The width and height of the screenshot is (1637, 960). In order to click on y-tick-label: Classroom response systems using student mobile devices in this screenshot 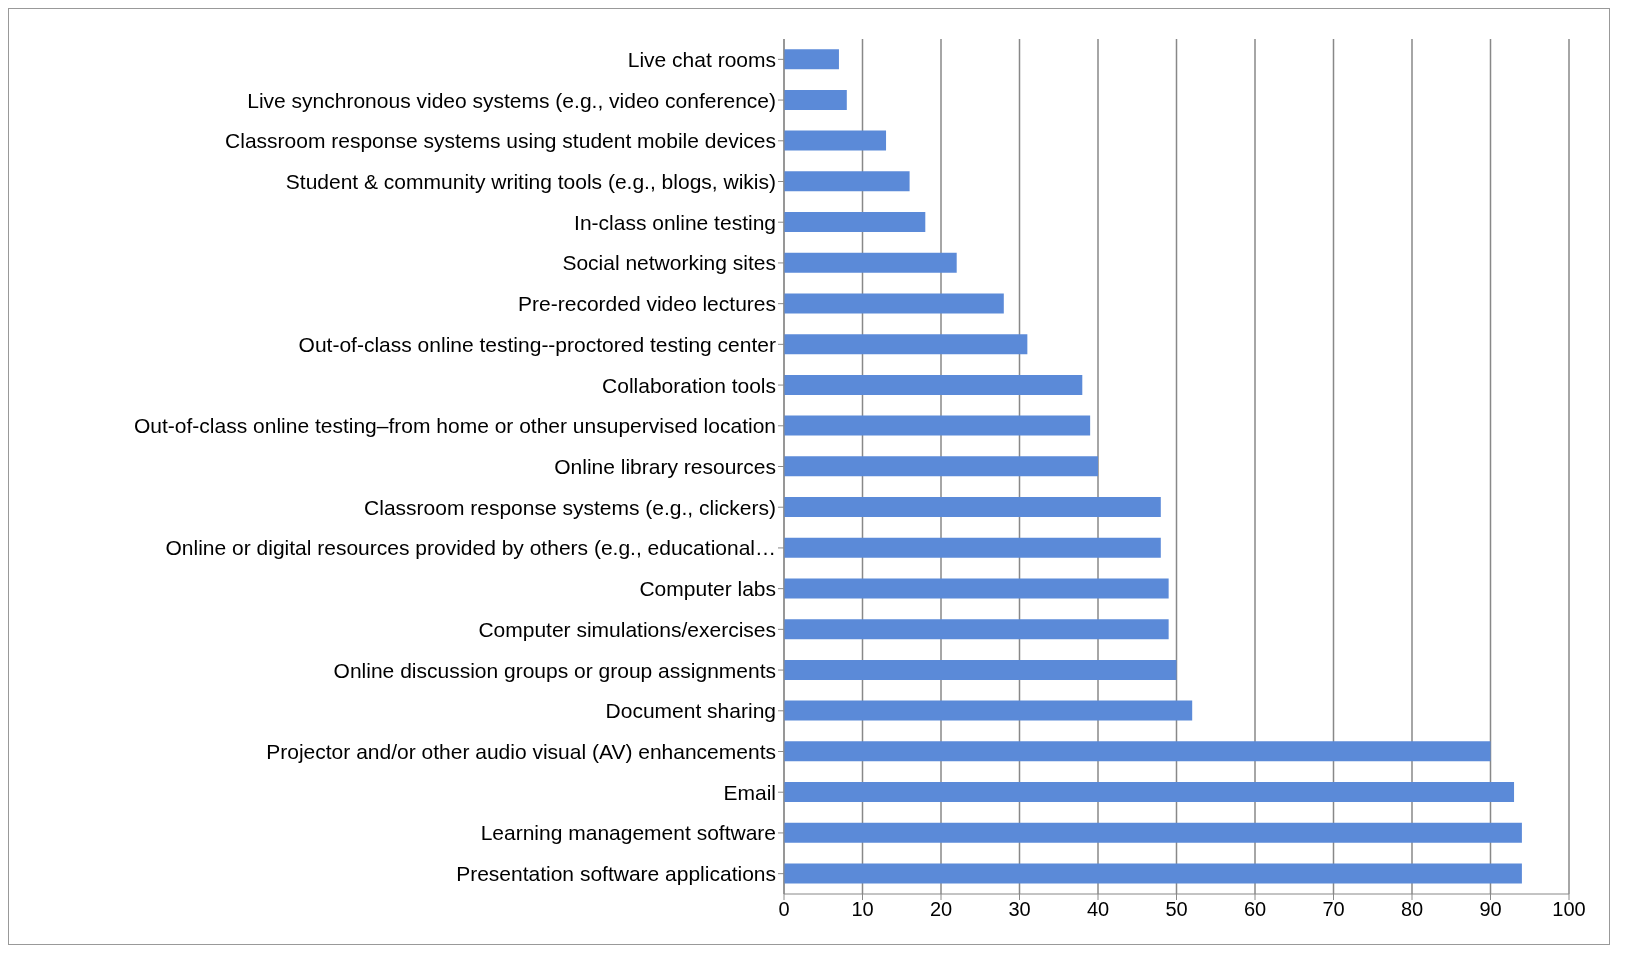, I will do `click(500, 141)`.